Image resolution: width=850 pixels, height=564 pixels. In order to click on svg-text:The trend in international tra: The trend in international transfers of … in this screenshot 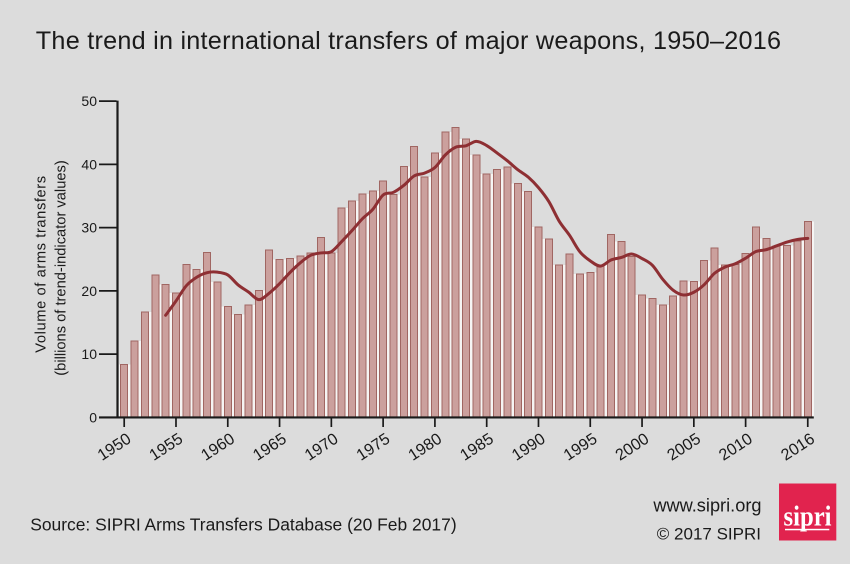, I will do `click(409, 41)`.